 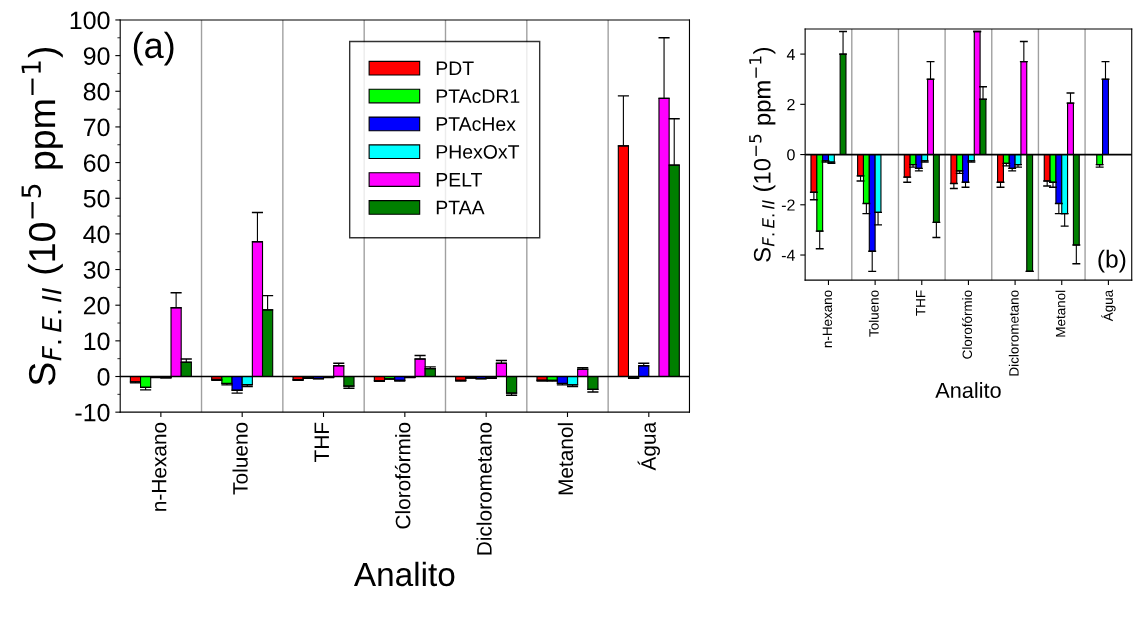 What do you see at coordinates (92, 412) in the screenshot?
I see `y-tick-label: -10` at bounding box center [92, 412].